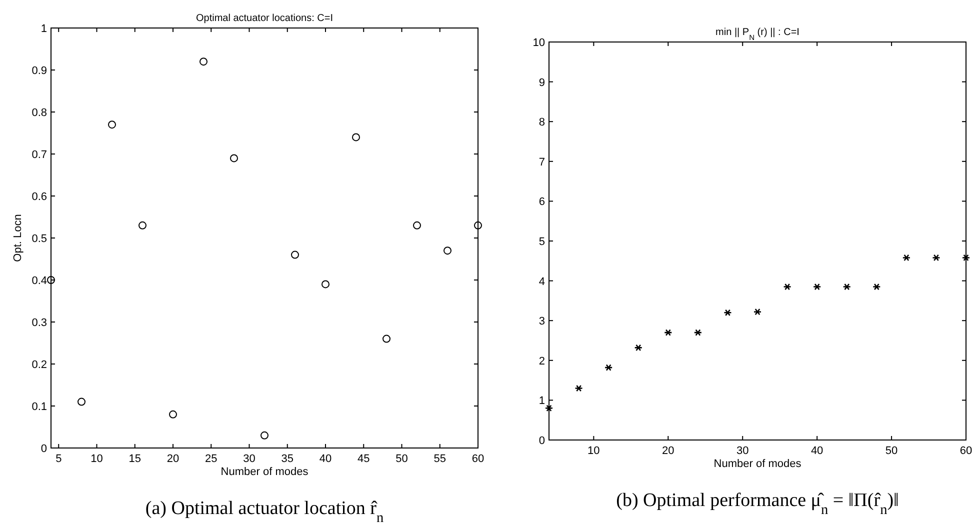 The height and width of the screenshot is (529, 972). I want to click on x-tick-label: 15, so click(134, 459).